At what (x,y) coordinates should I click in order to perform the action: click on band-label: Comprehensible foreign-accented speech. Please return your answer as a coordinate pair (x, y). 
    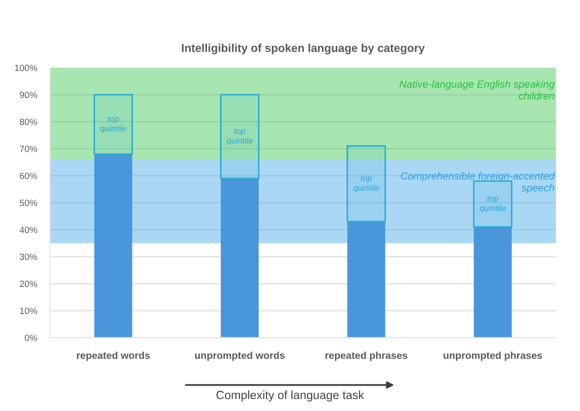
    Looking at the image, I should click on (477, 183).